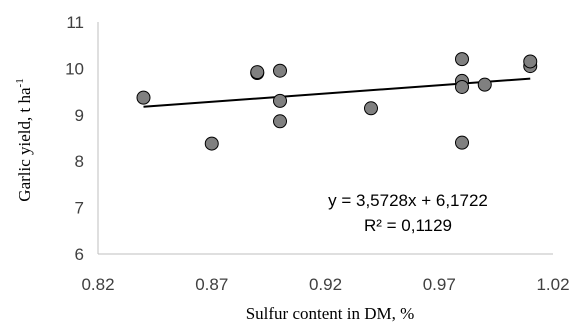  What do you see at coordinates (211, 284) in the screenshot?
I see `x-tick-label: 0.87` at bounding box center [211, 284].